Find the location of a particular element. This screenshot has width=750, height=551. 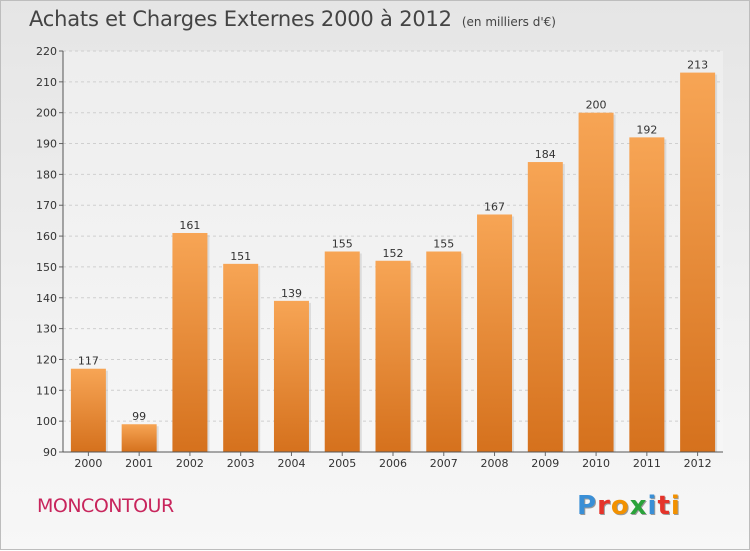

x-tick-label: 2006 is located at coordinates (393, 463).